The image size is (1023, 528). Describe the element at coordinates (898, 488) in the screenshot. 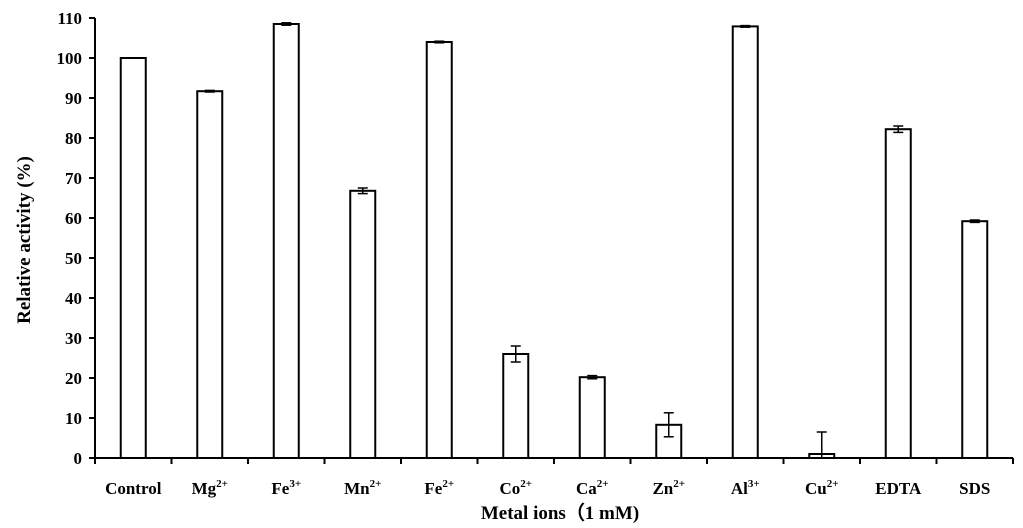

I see `x-tick-label: EDTA` at that location.